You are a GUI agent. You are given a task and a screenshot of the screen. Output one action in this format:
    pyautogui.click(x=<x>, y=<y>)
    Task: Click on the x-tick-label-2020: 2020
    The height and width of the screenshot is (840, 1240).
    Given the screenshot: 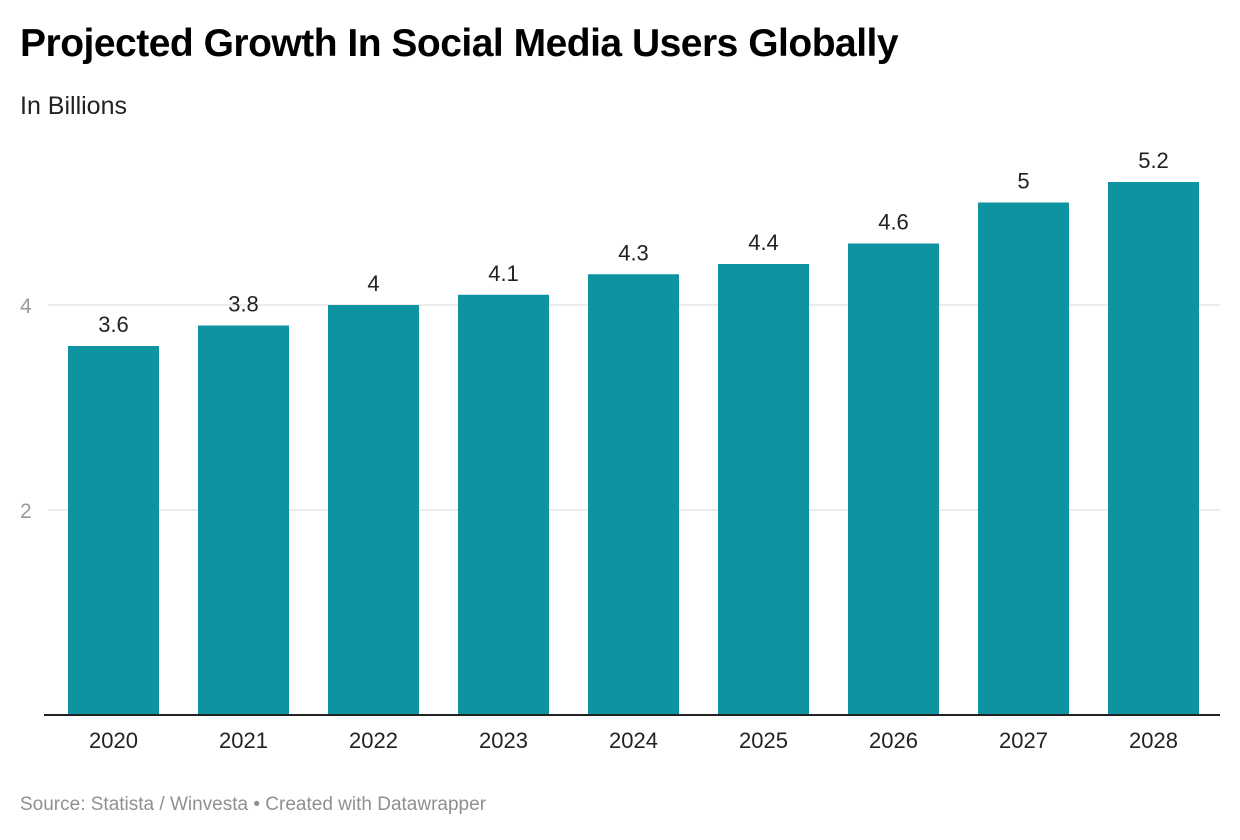 What is the action you would take?
    pyautogui.click(x=113, y=740)
    